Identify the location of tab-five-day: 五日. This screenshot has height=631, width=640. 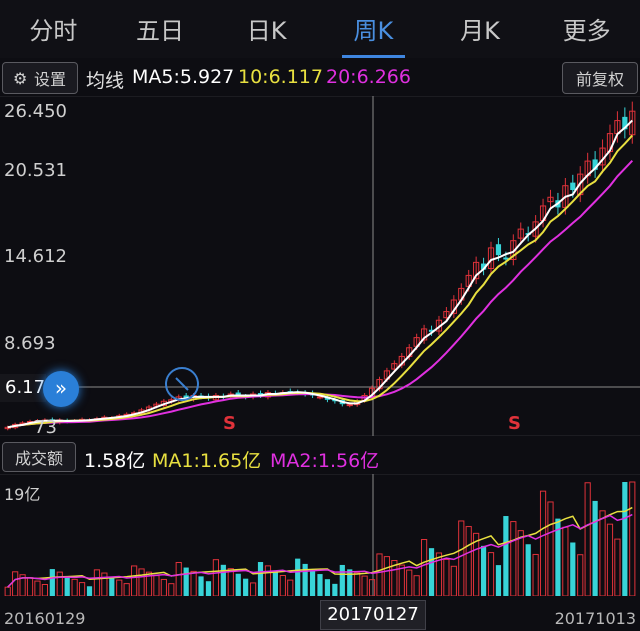
(160, 31).